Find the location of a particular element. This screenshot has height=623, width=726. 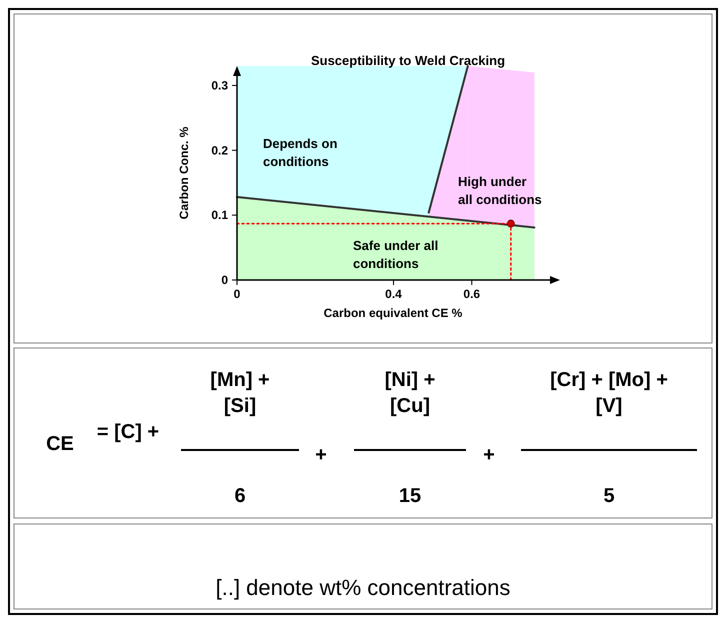

text: CE is located at coordinates (60, 444).